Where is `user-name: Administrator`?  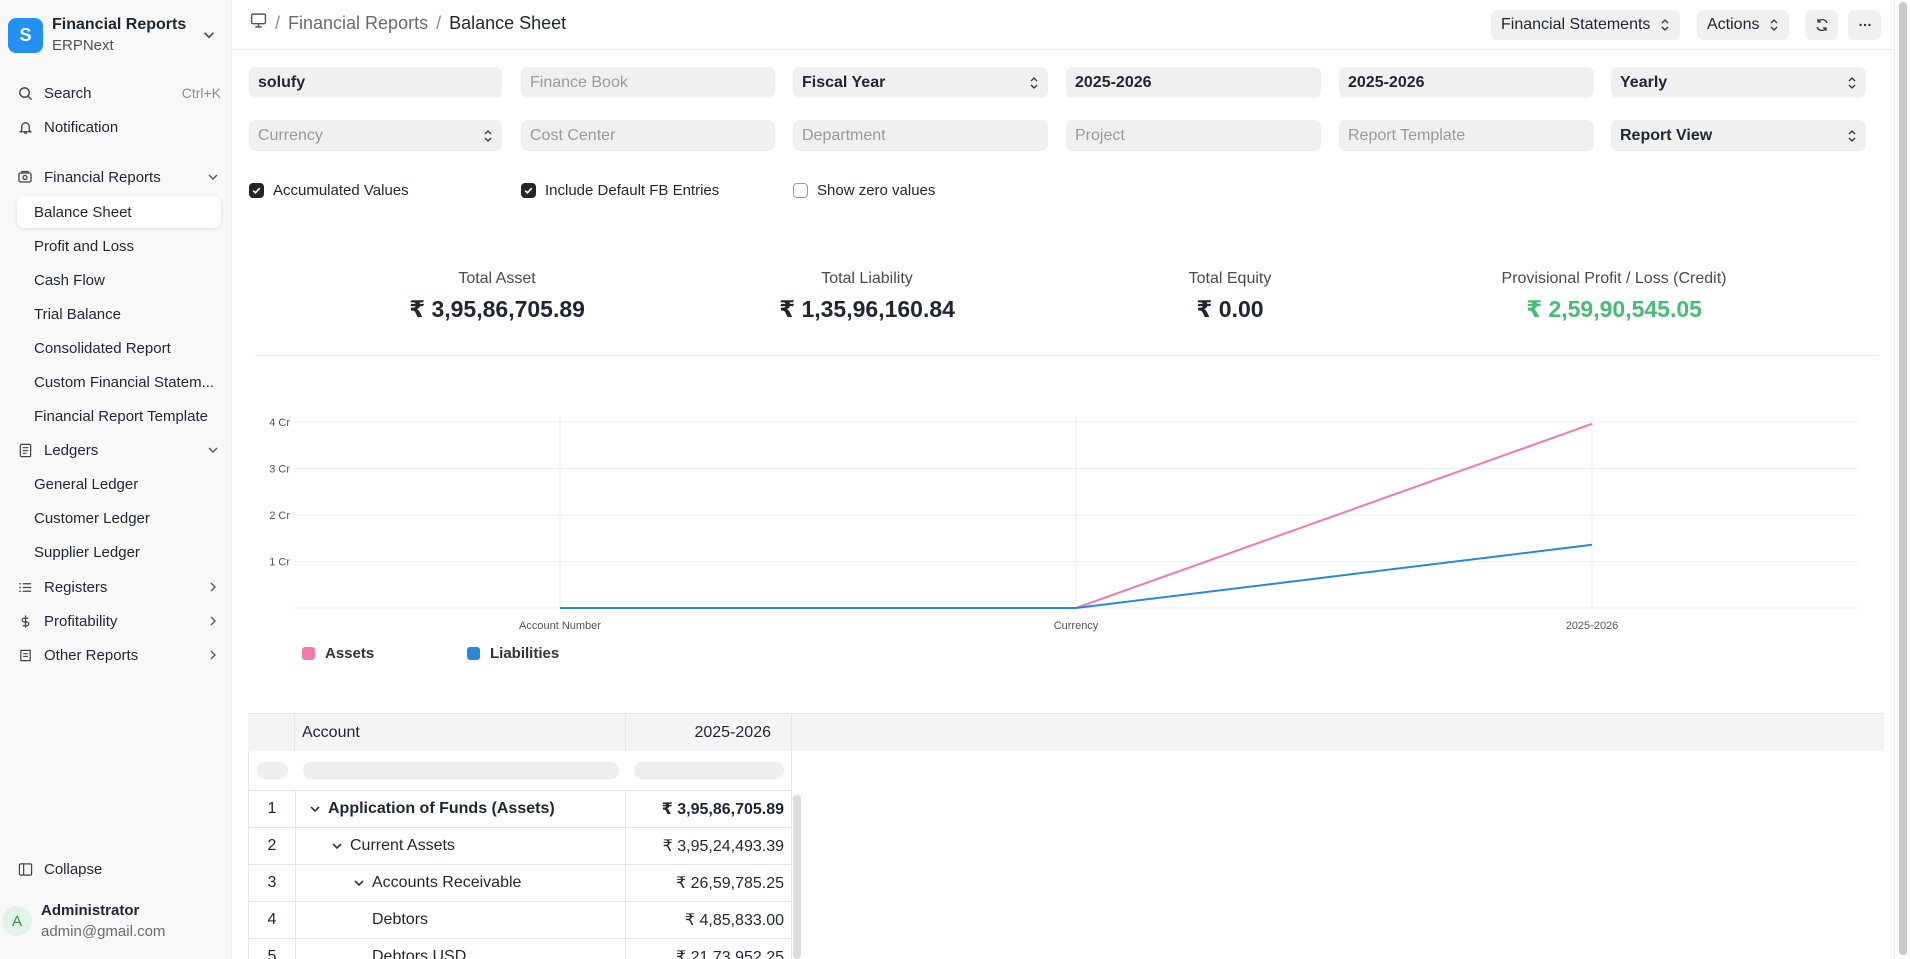 user-name: Administrator is located at coordinates (90, 910).